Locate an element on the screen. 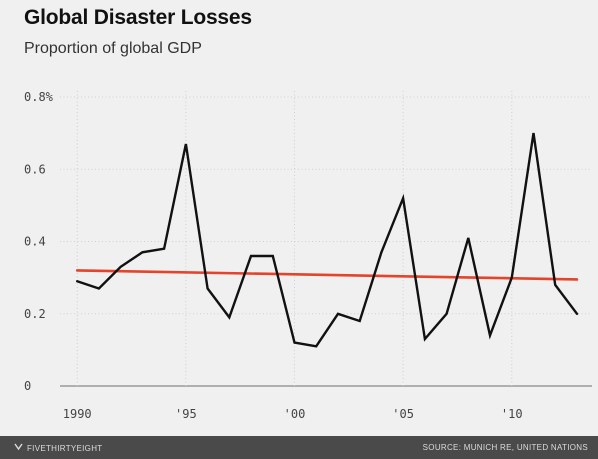 The height and width of the screenshot is (459, 598). x-tick-label: '10 is located at coordinates (512, 414).